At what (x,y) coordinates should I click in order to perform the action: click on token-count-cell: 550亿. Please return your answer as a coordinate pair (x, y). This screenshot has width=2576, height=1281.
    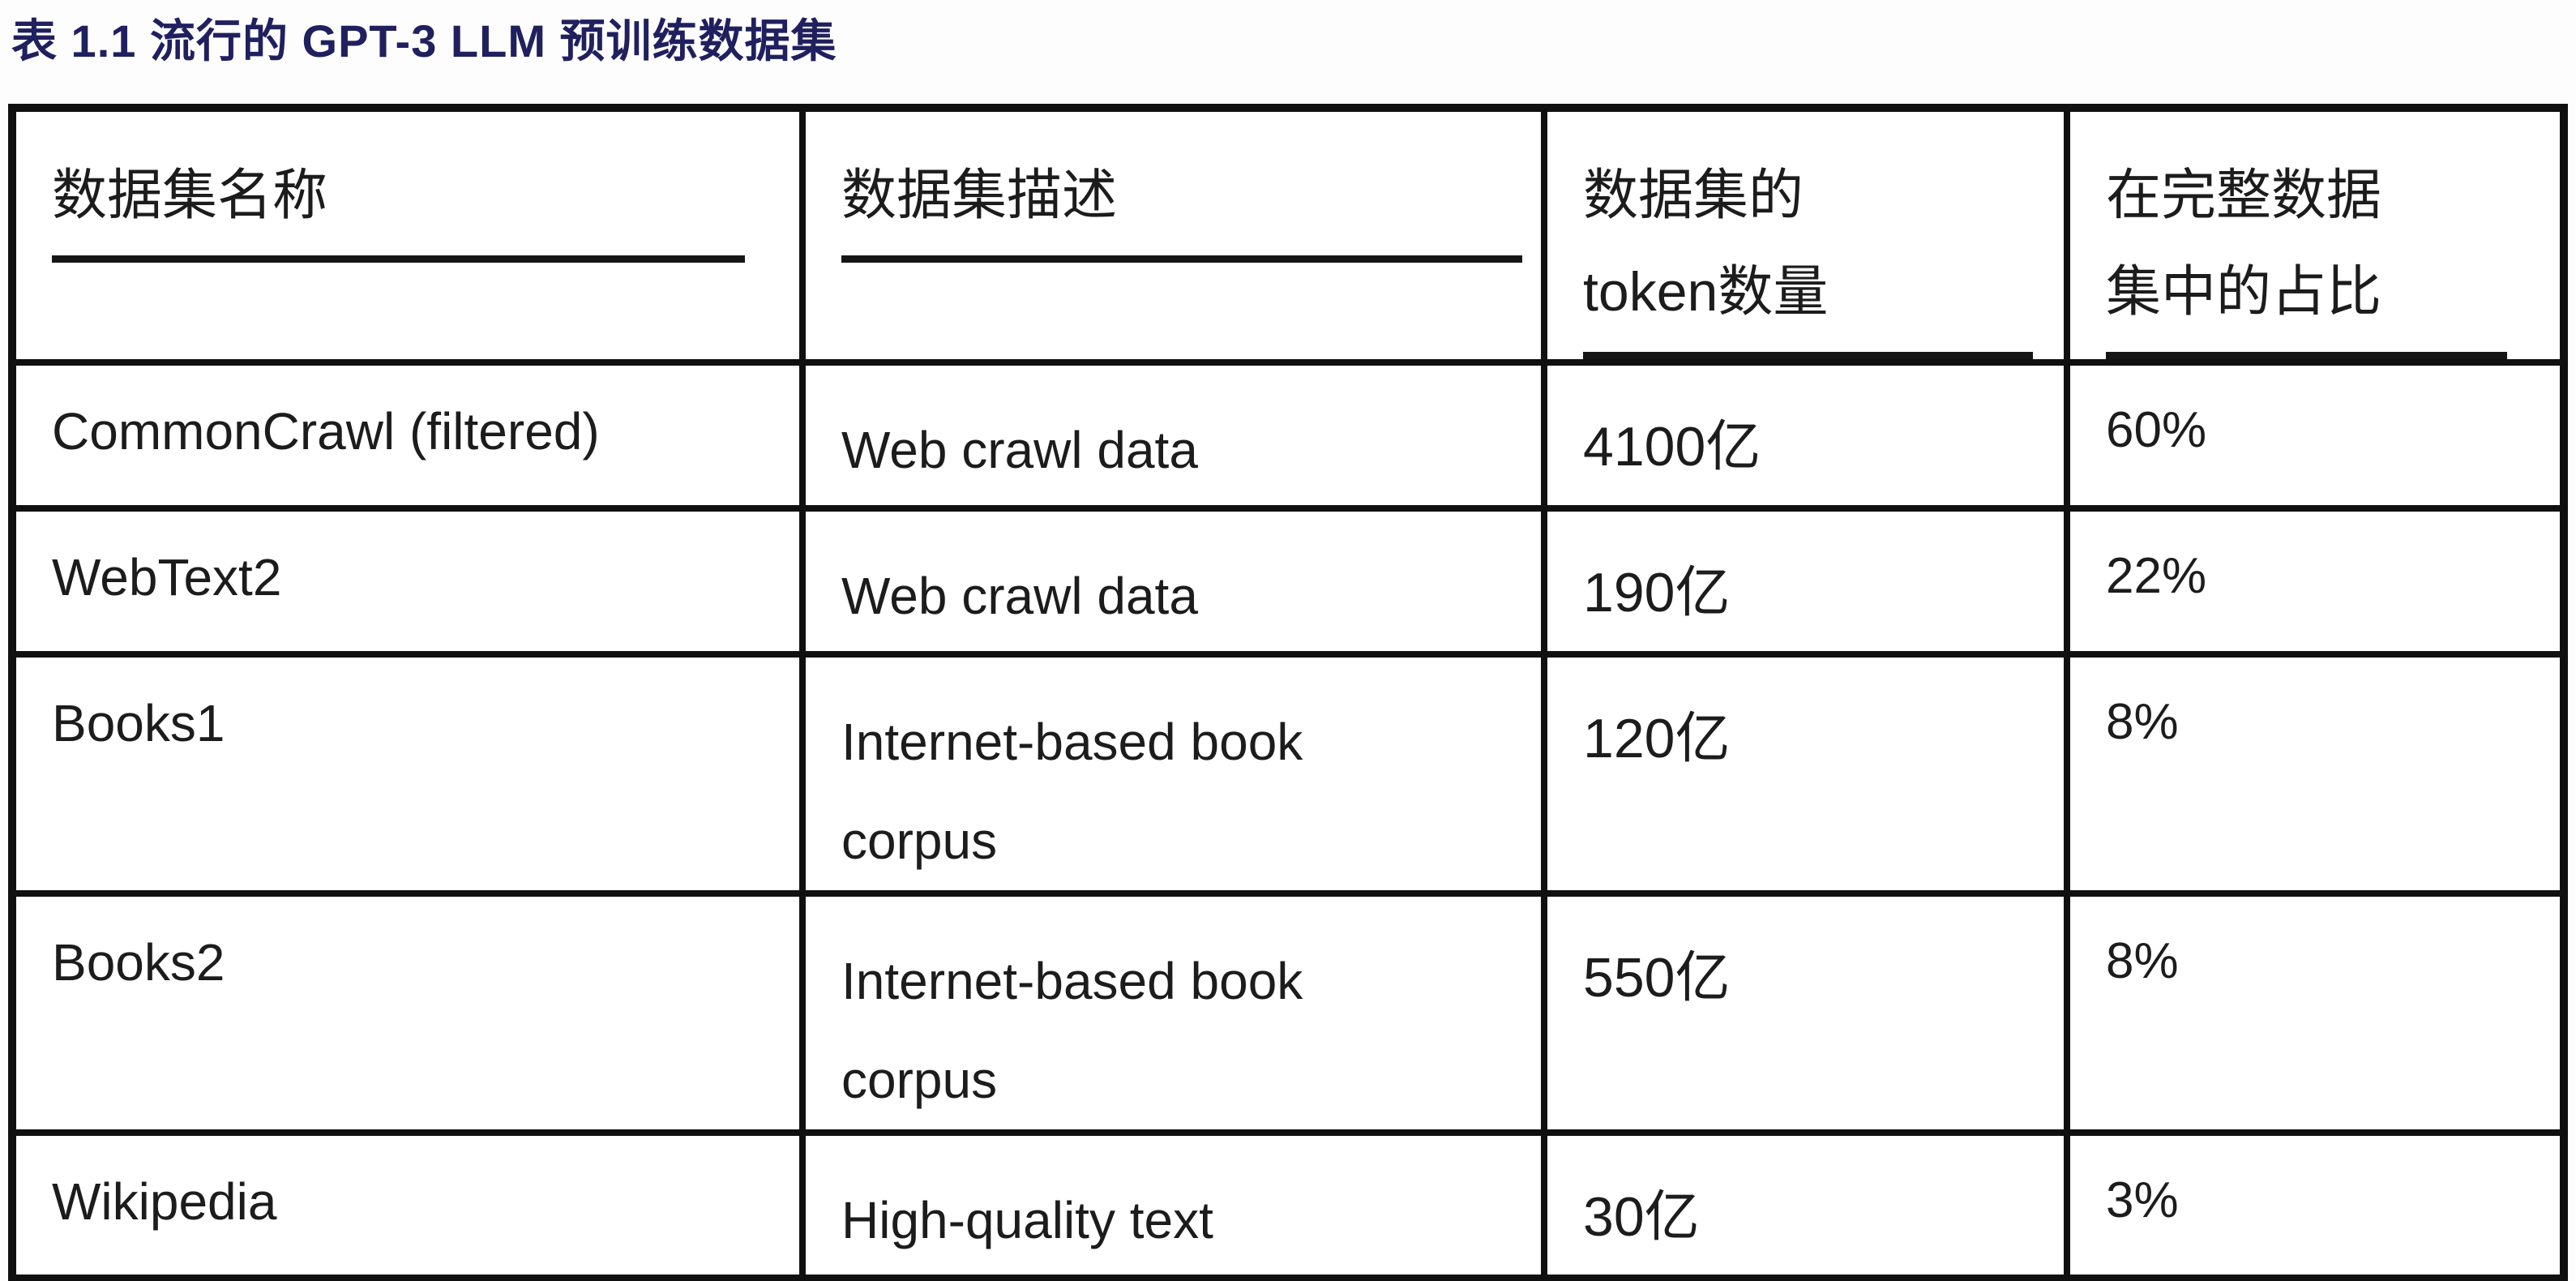
    Looking at the image, I should click on (1805, 1014).